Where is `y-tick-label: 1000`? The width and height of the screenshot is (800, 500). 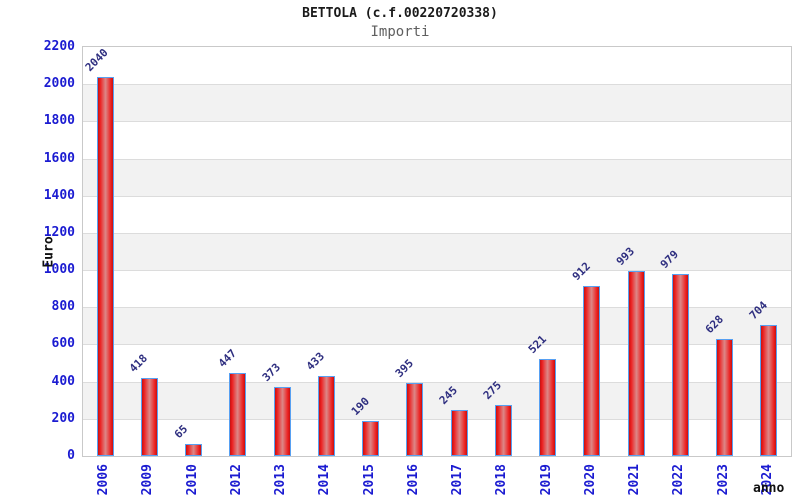 y-tick-label: 1000 is located at coordinates (59, 270).